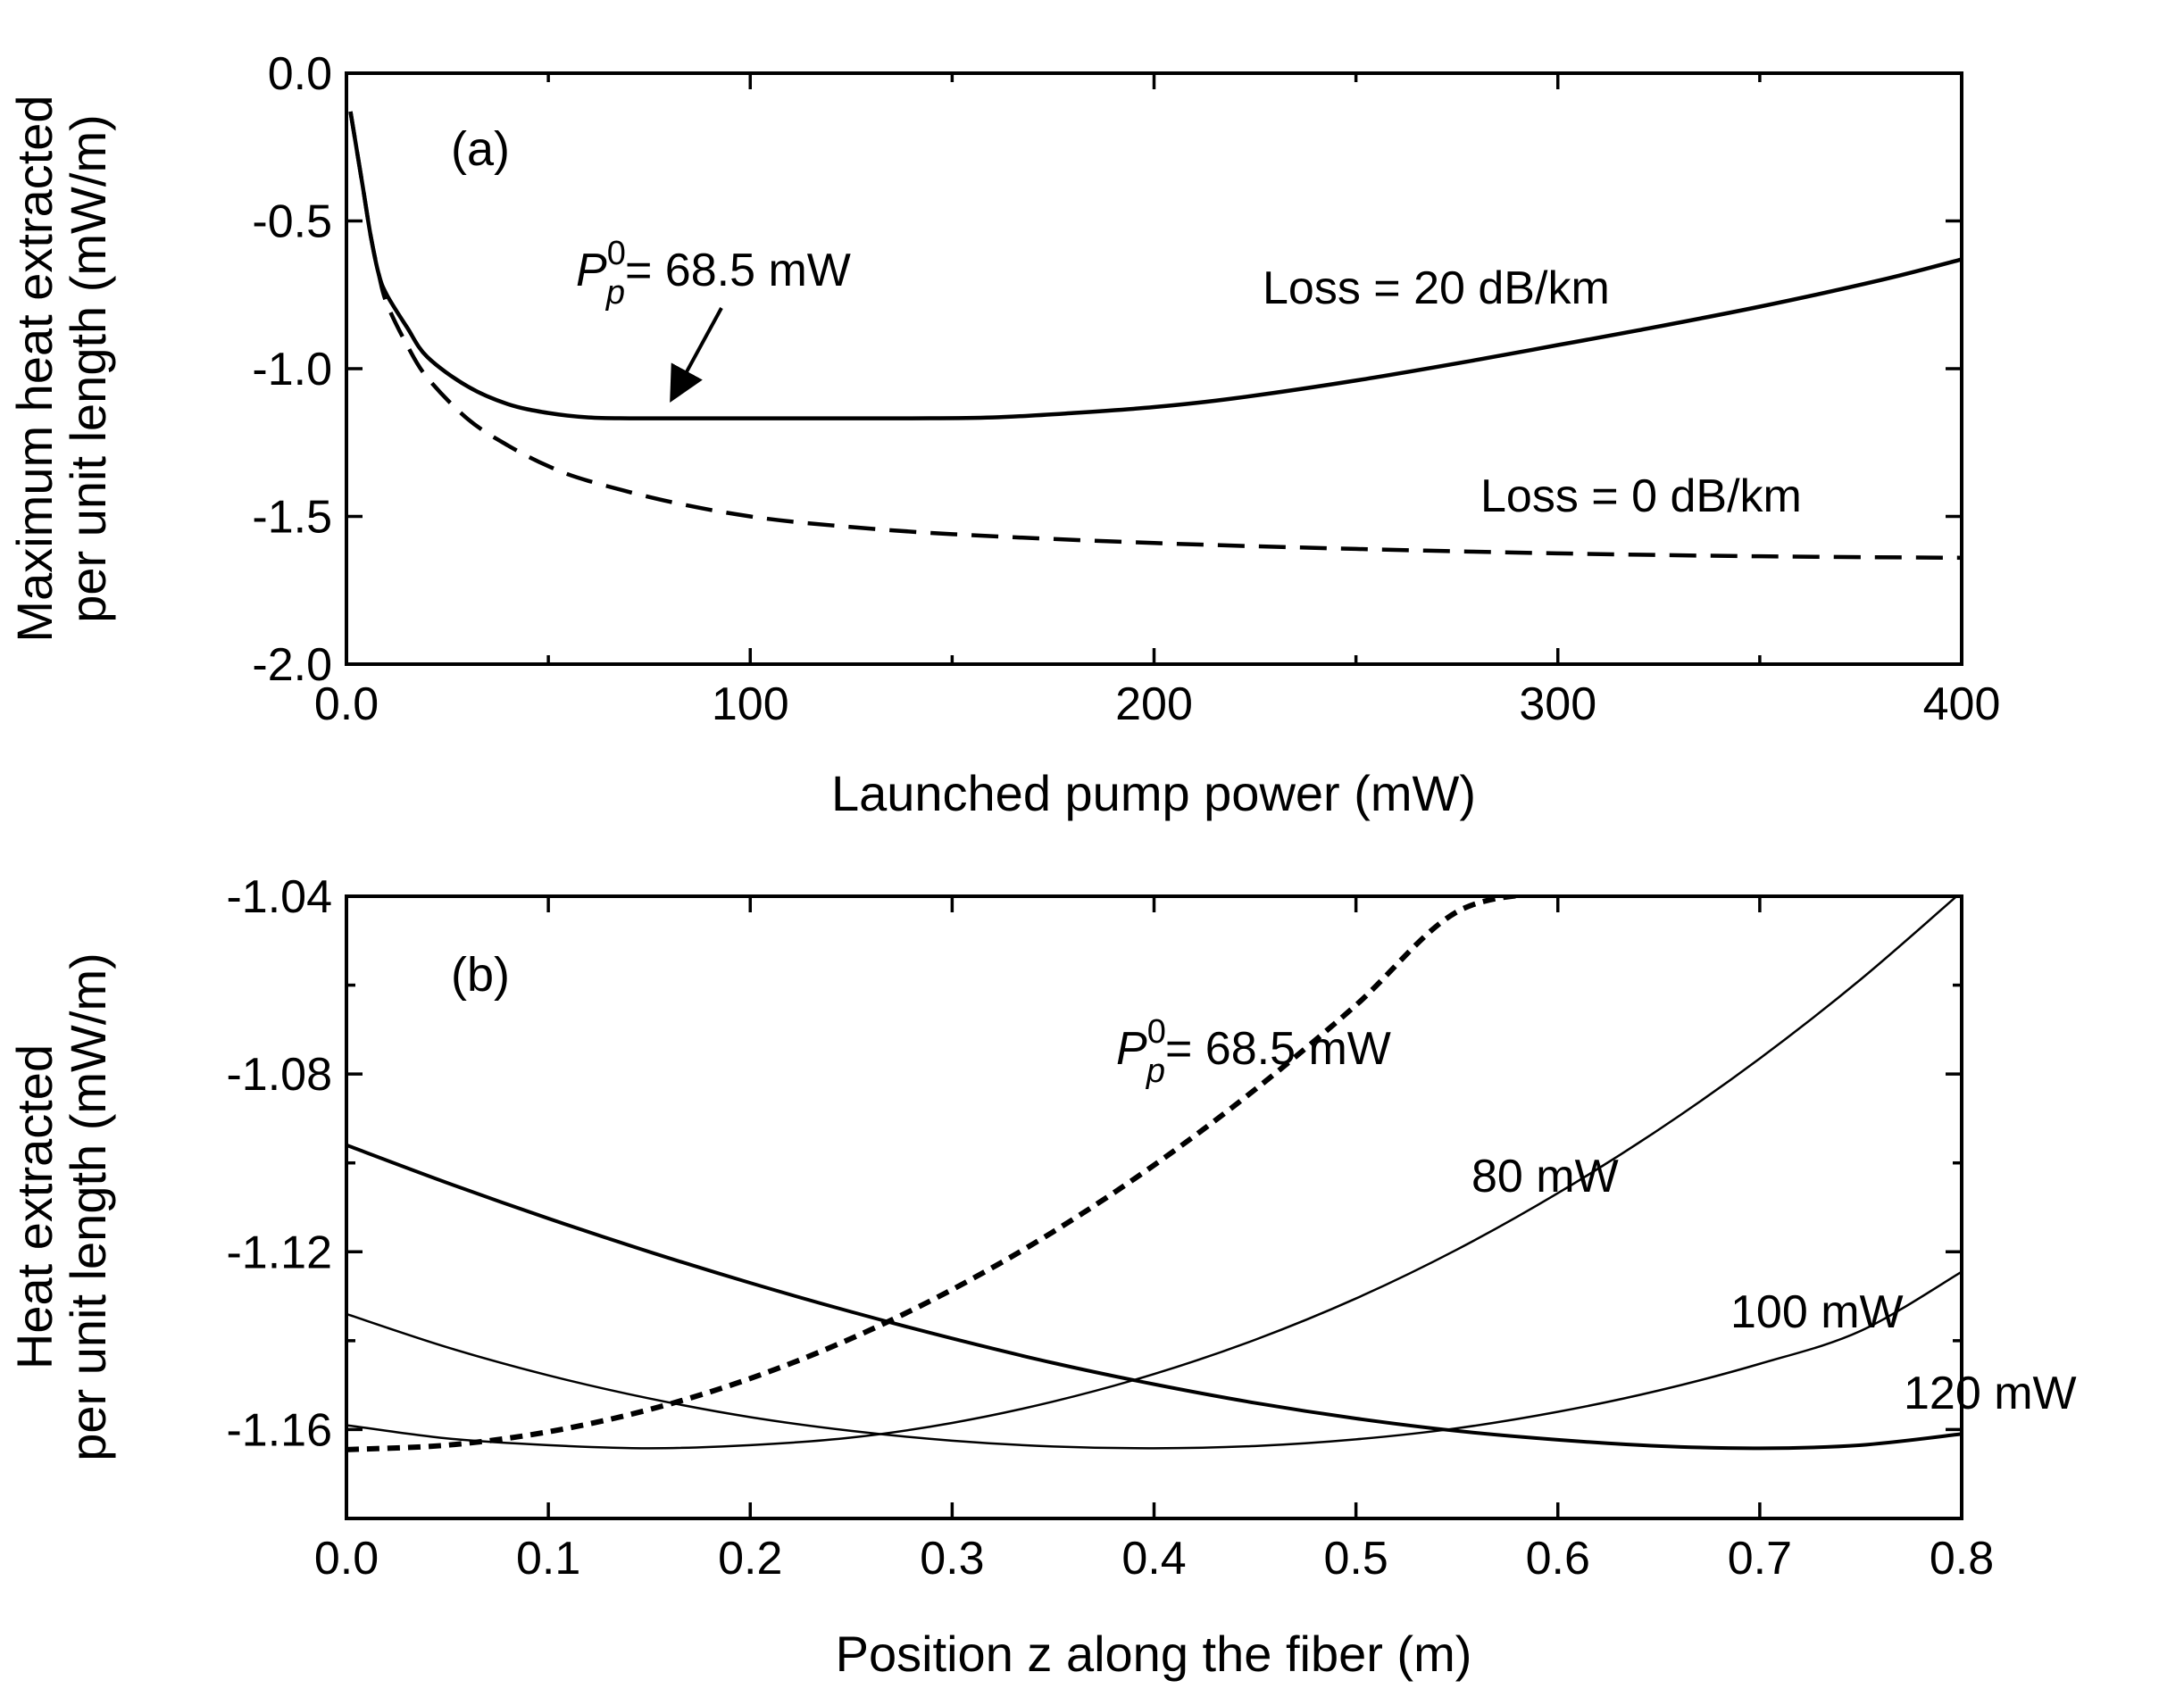  I want to click on panel-b-pump-annotation-p: P, so click(1131, 1049).